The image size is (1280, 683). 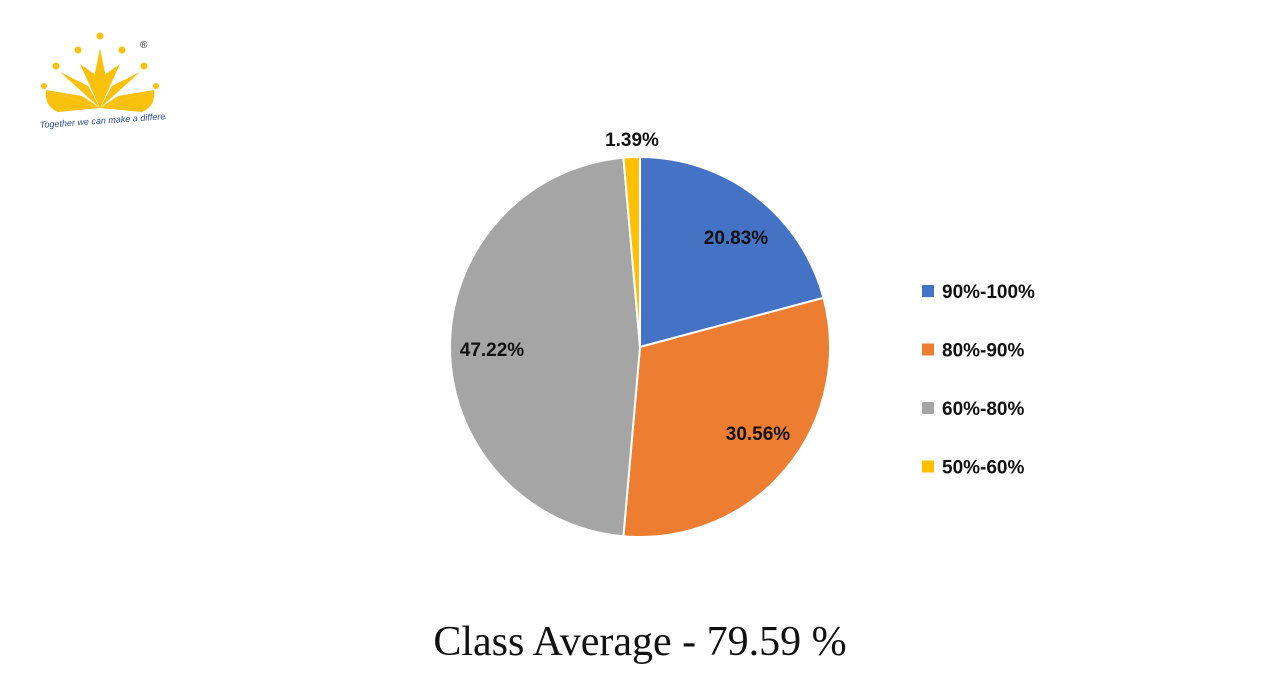 I want to click on sunburst-dots, so click(x=100, y=60).